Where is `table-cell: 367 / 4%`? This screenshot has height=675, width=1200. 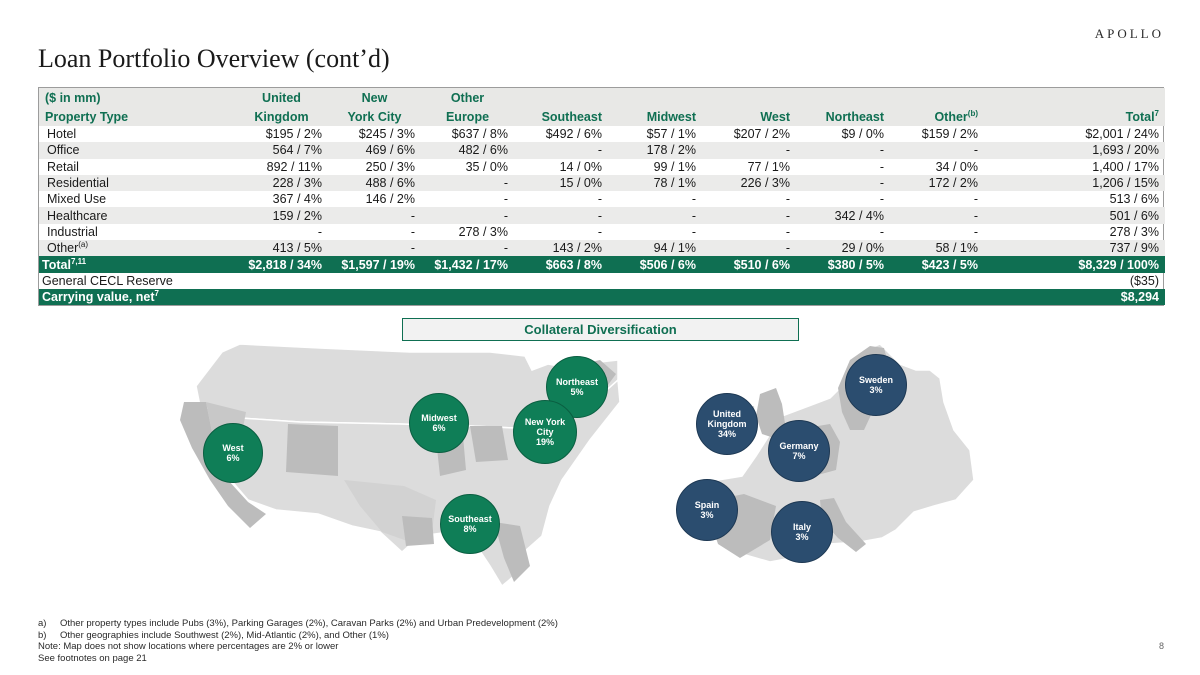
table-cell: 367 / 4% is located at coordinates (297, 199).